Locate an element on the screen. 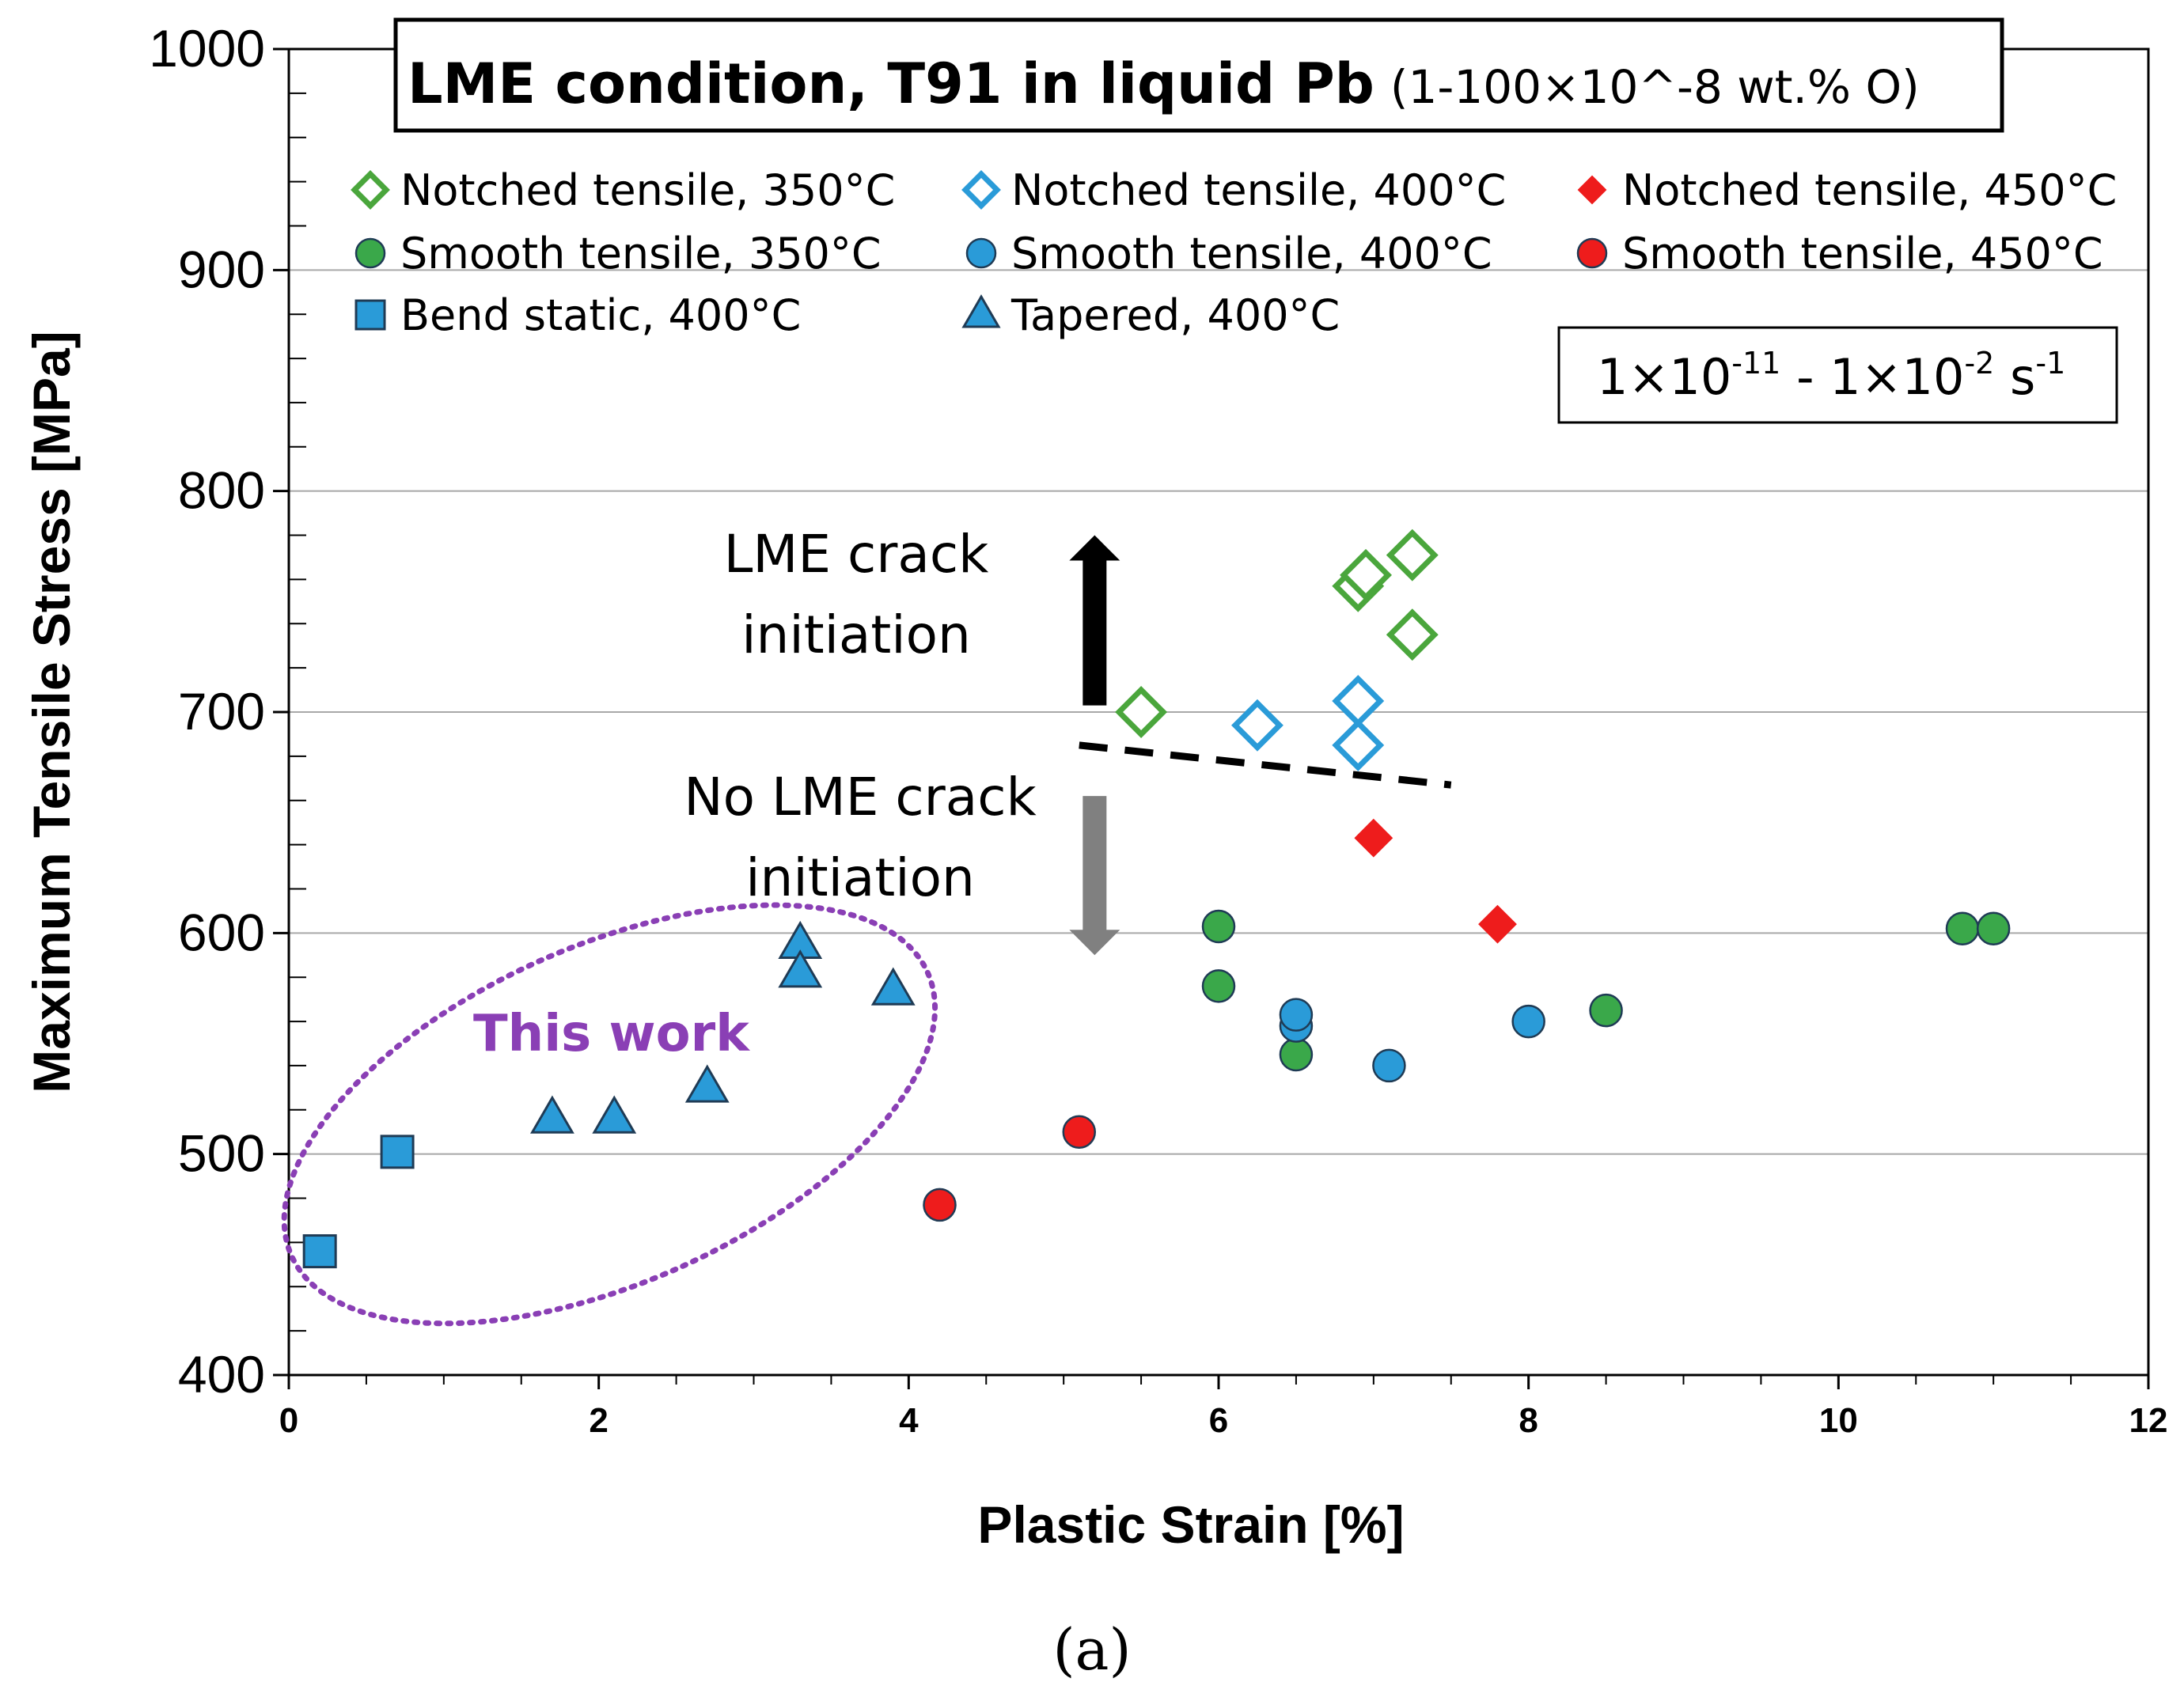 The width and height of the screenshot is (2184, 1701). x-axis-label: Plastic Strain [%] is located at coordinates (1190, 1524).